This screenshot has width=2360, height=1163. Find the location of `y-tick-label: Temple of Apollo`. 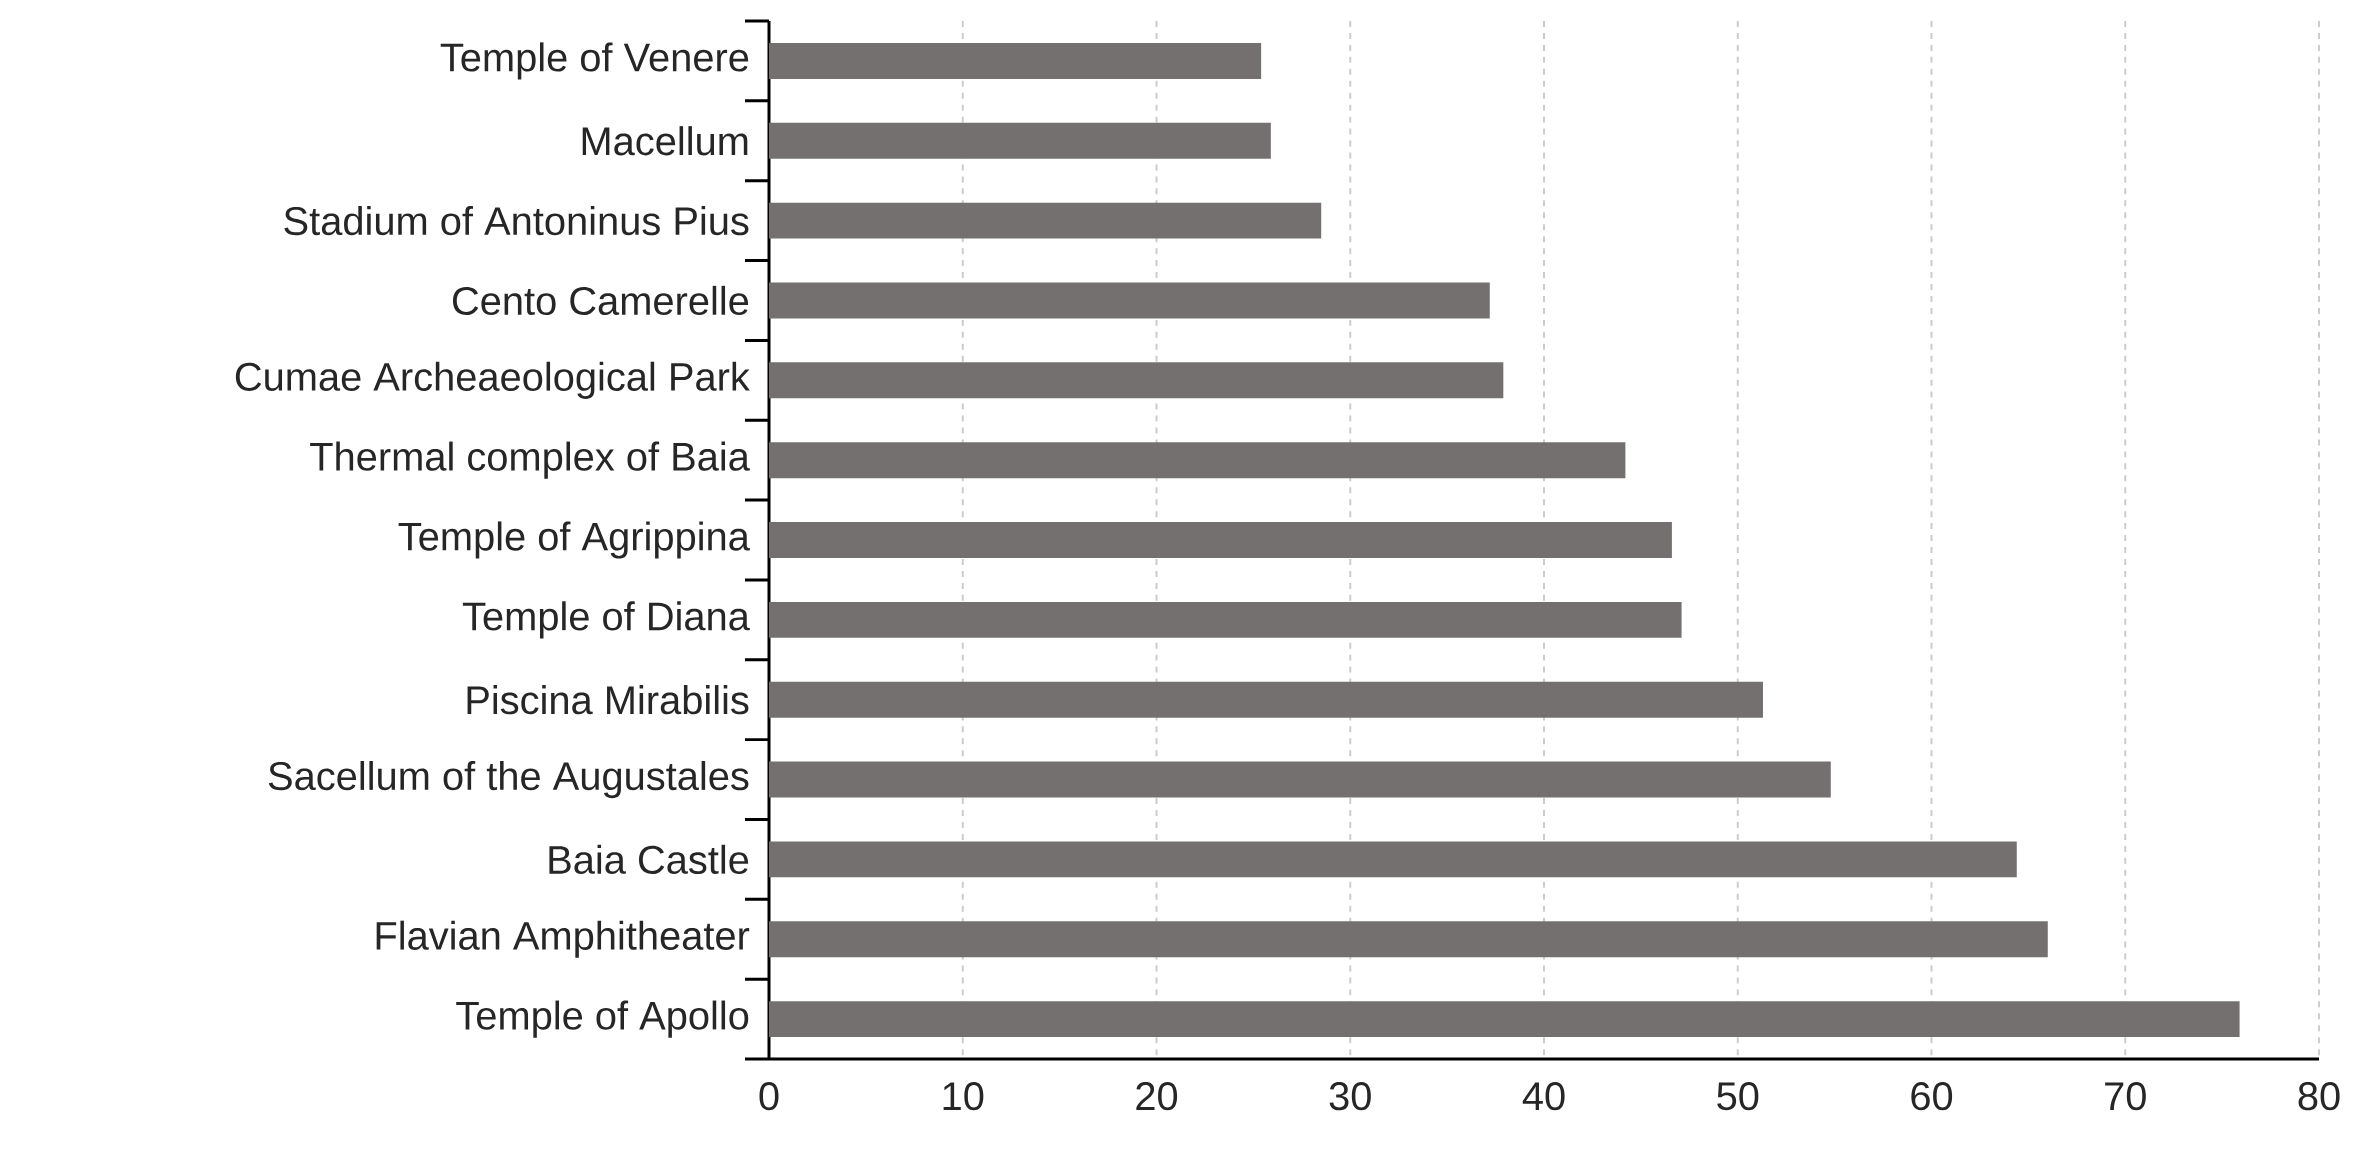

y-tick-label: Temple of Apollo is located at coordinates (602, 1019).